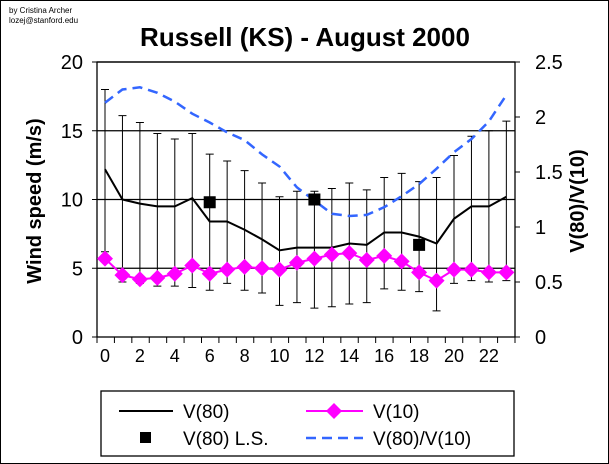 This screenshot has width=609, height=464. I want to click on chart-title: Russell (KS) - August 2000, so click(305, 37).